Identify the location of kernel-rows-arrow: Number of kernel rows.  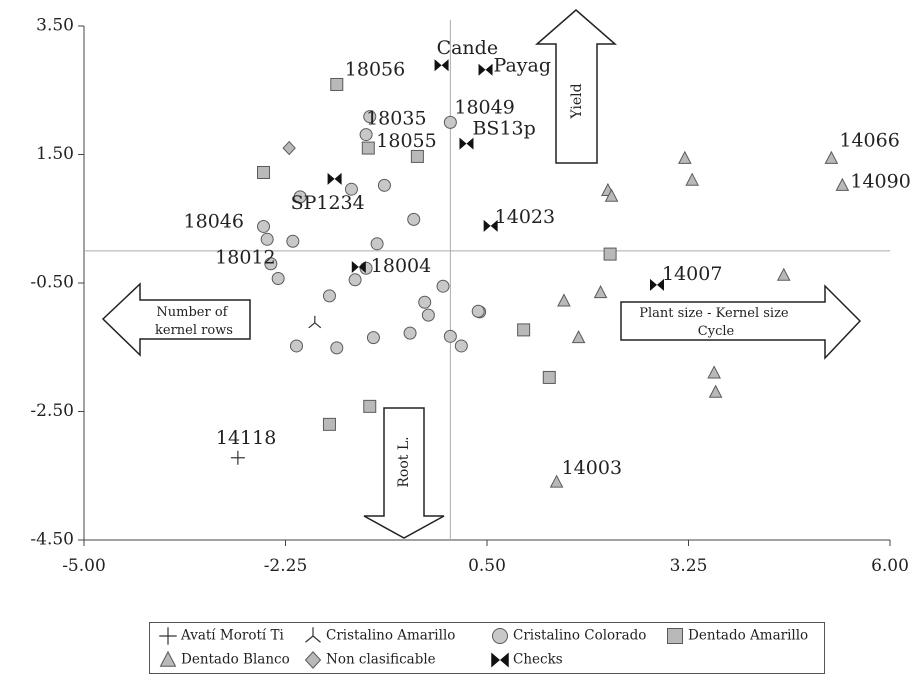
(176, 319).